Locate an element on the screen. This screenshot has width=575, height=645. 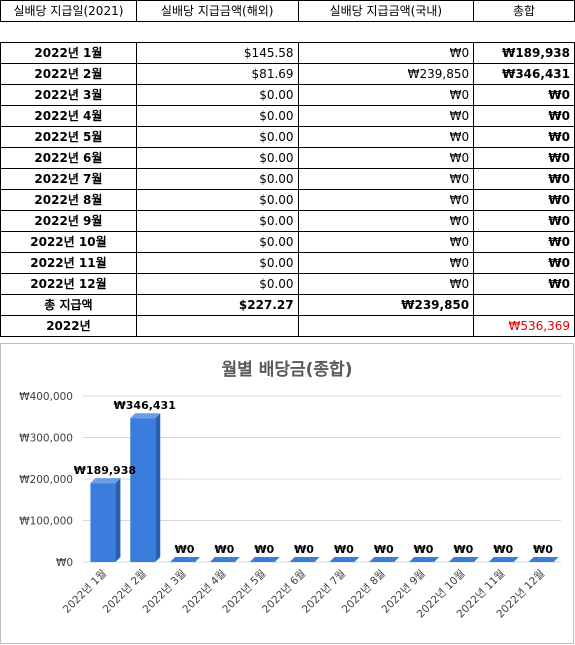
month-cell: 2022년 2월 is located at coordinates (68, 74).